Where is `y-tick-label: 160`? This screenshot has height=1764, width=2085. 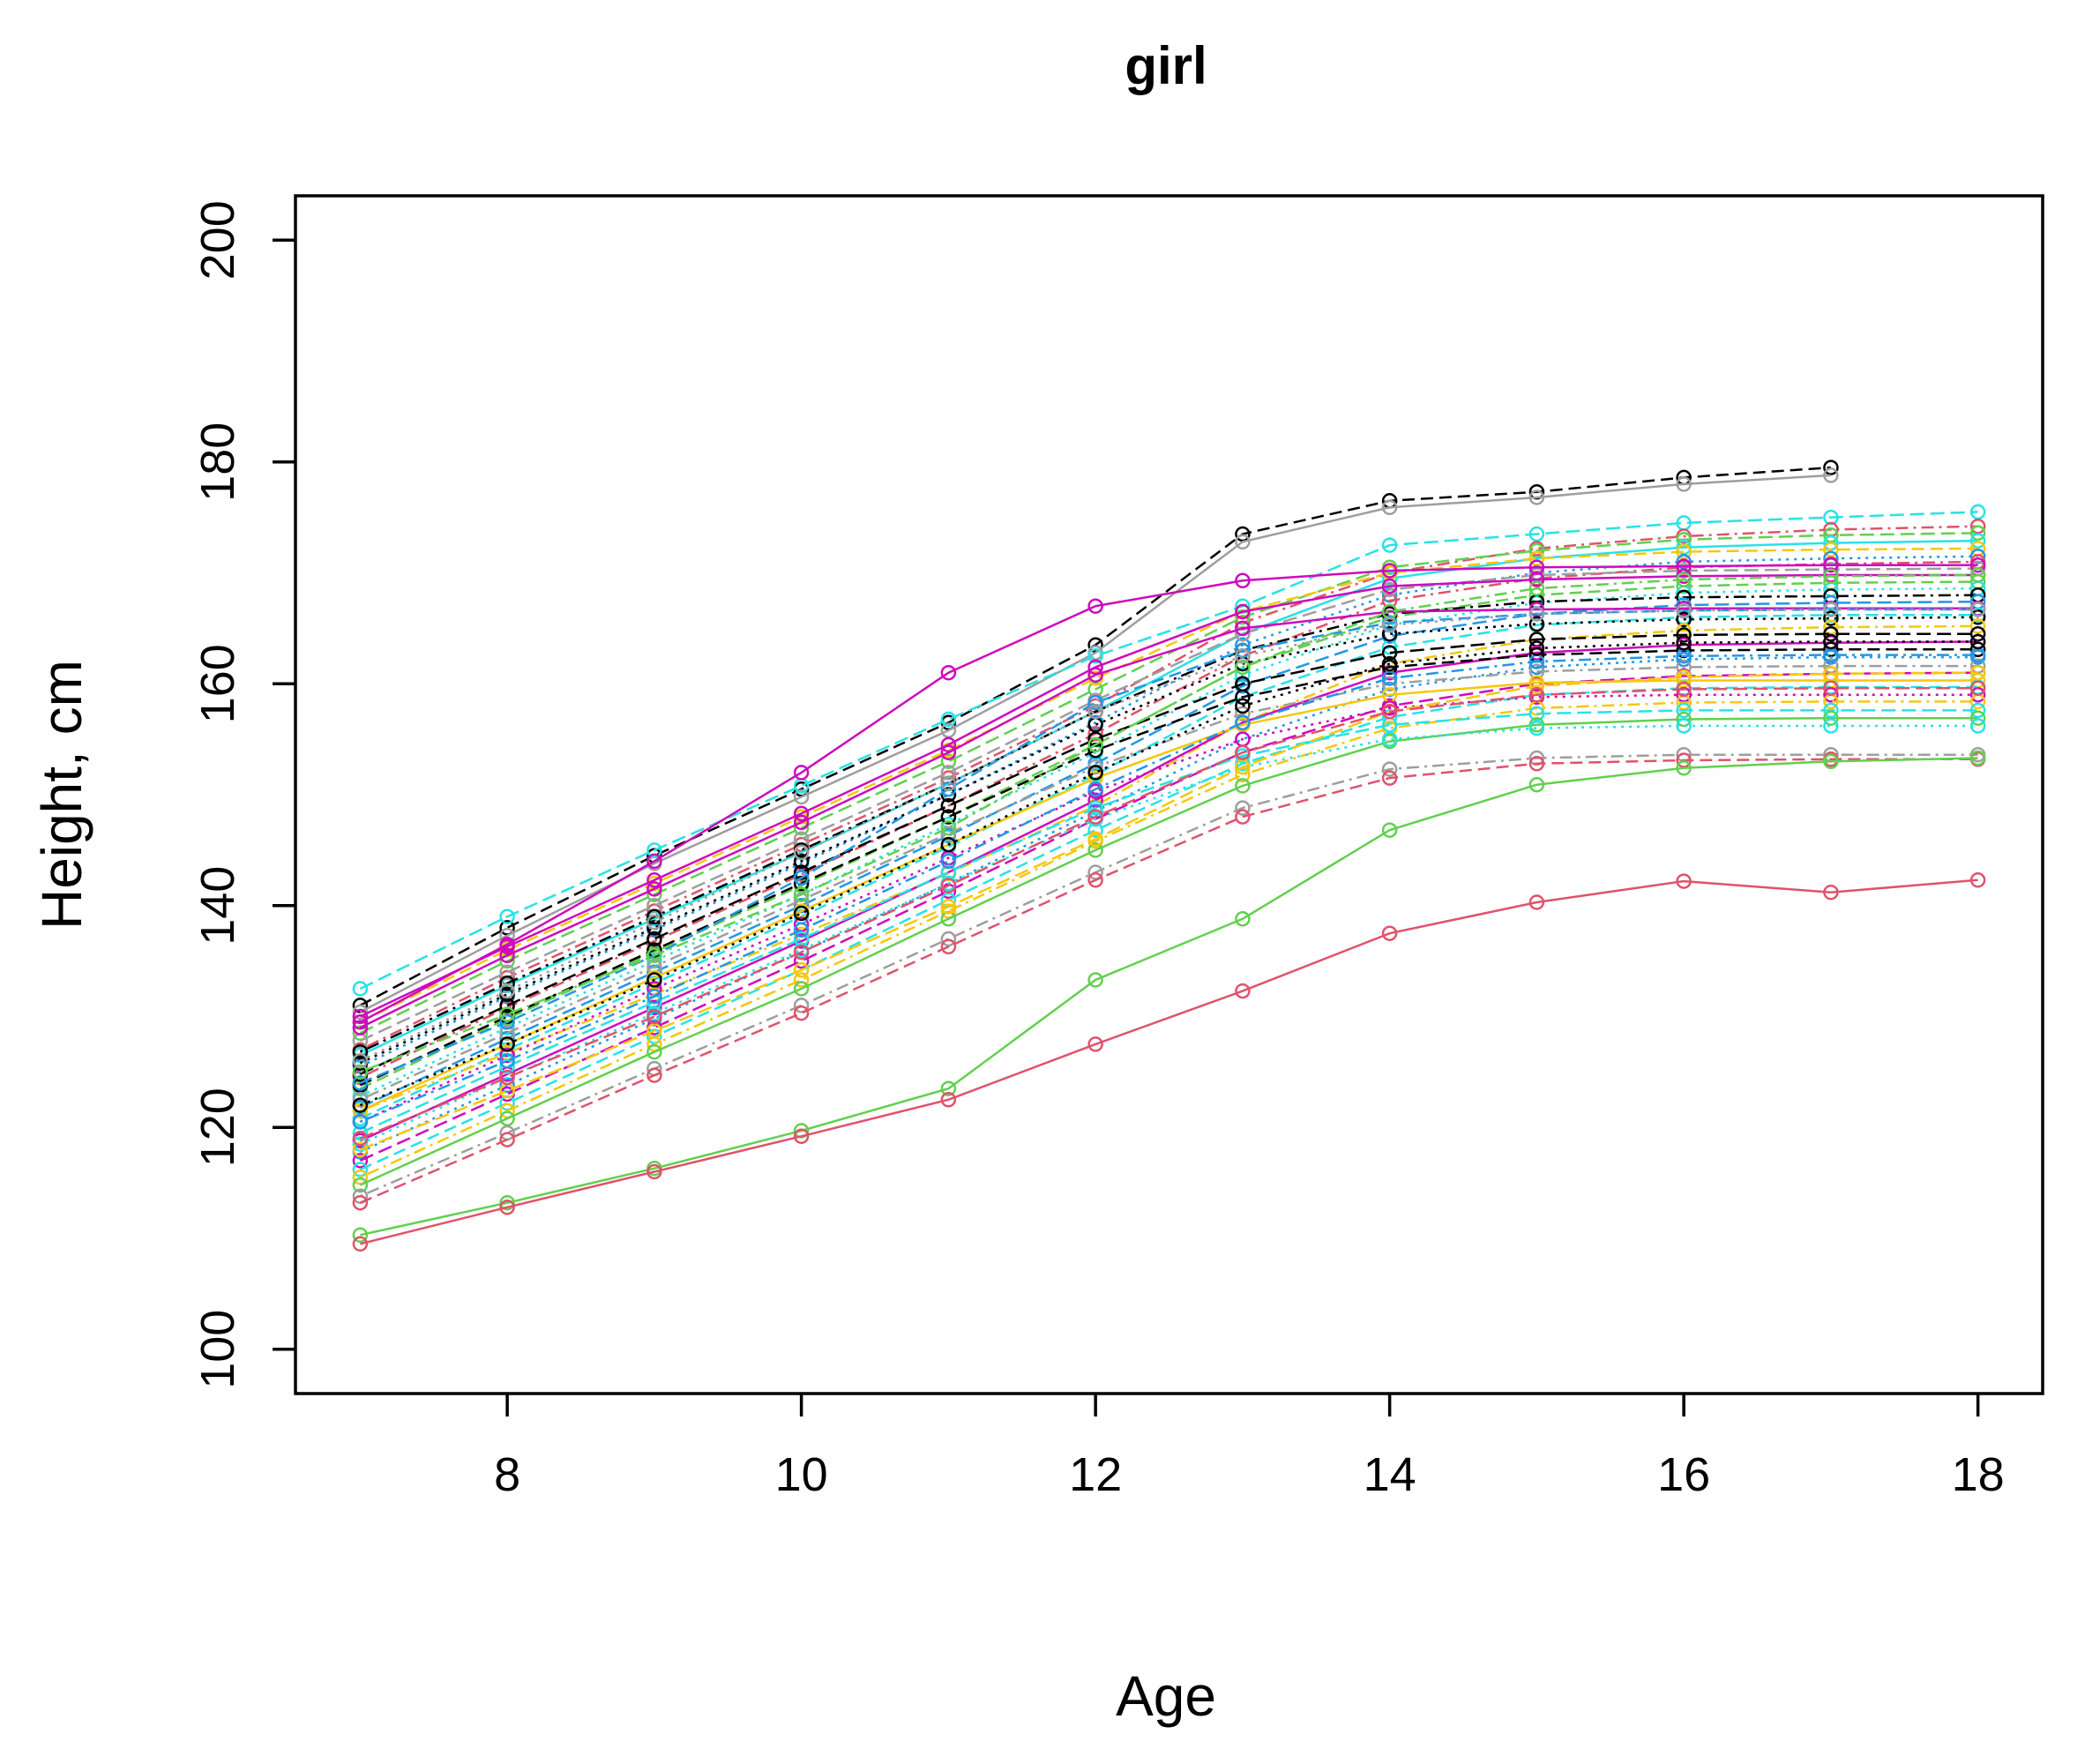
y-tick-label: 160 is located at coordinates (217, 683).